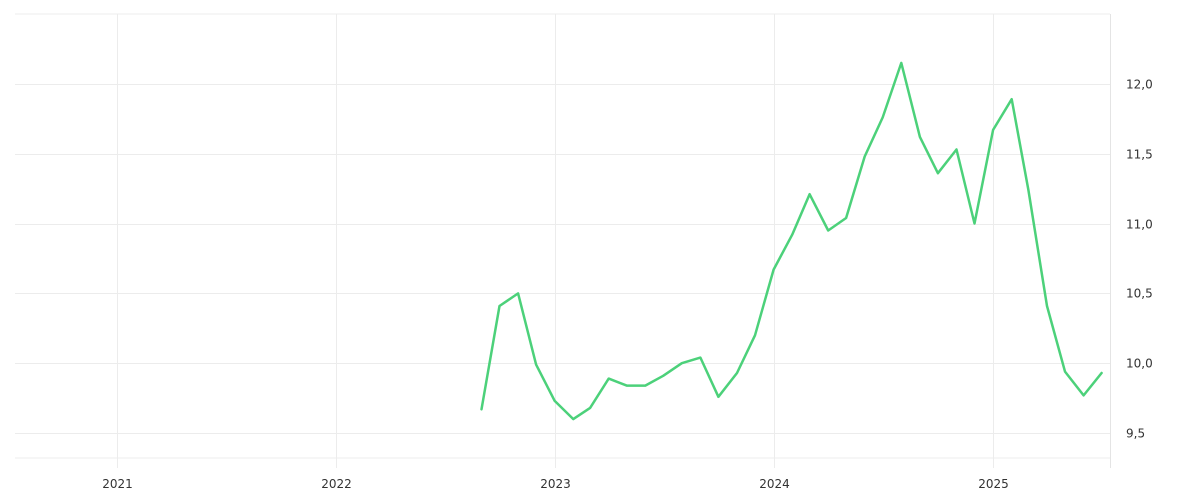 The width and height of the screenshot is (1200, 500). I want to click on x-tick-label: 2022, so click(336, 484).